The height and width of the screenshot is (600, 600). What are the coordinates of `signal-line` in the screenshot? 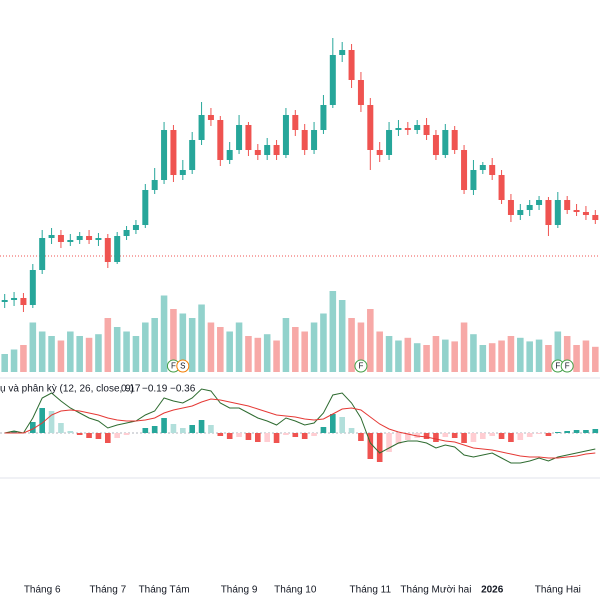 It's located at (300, 428).